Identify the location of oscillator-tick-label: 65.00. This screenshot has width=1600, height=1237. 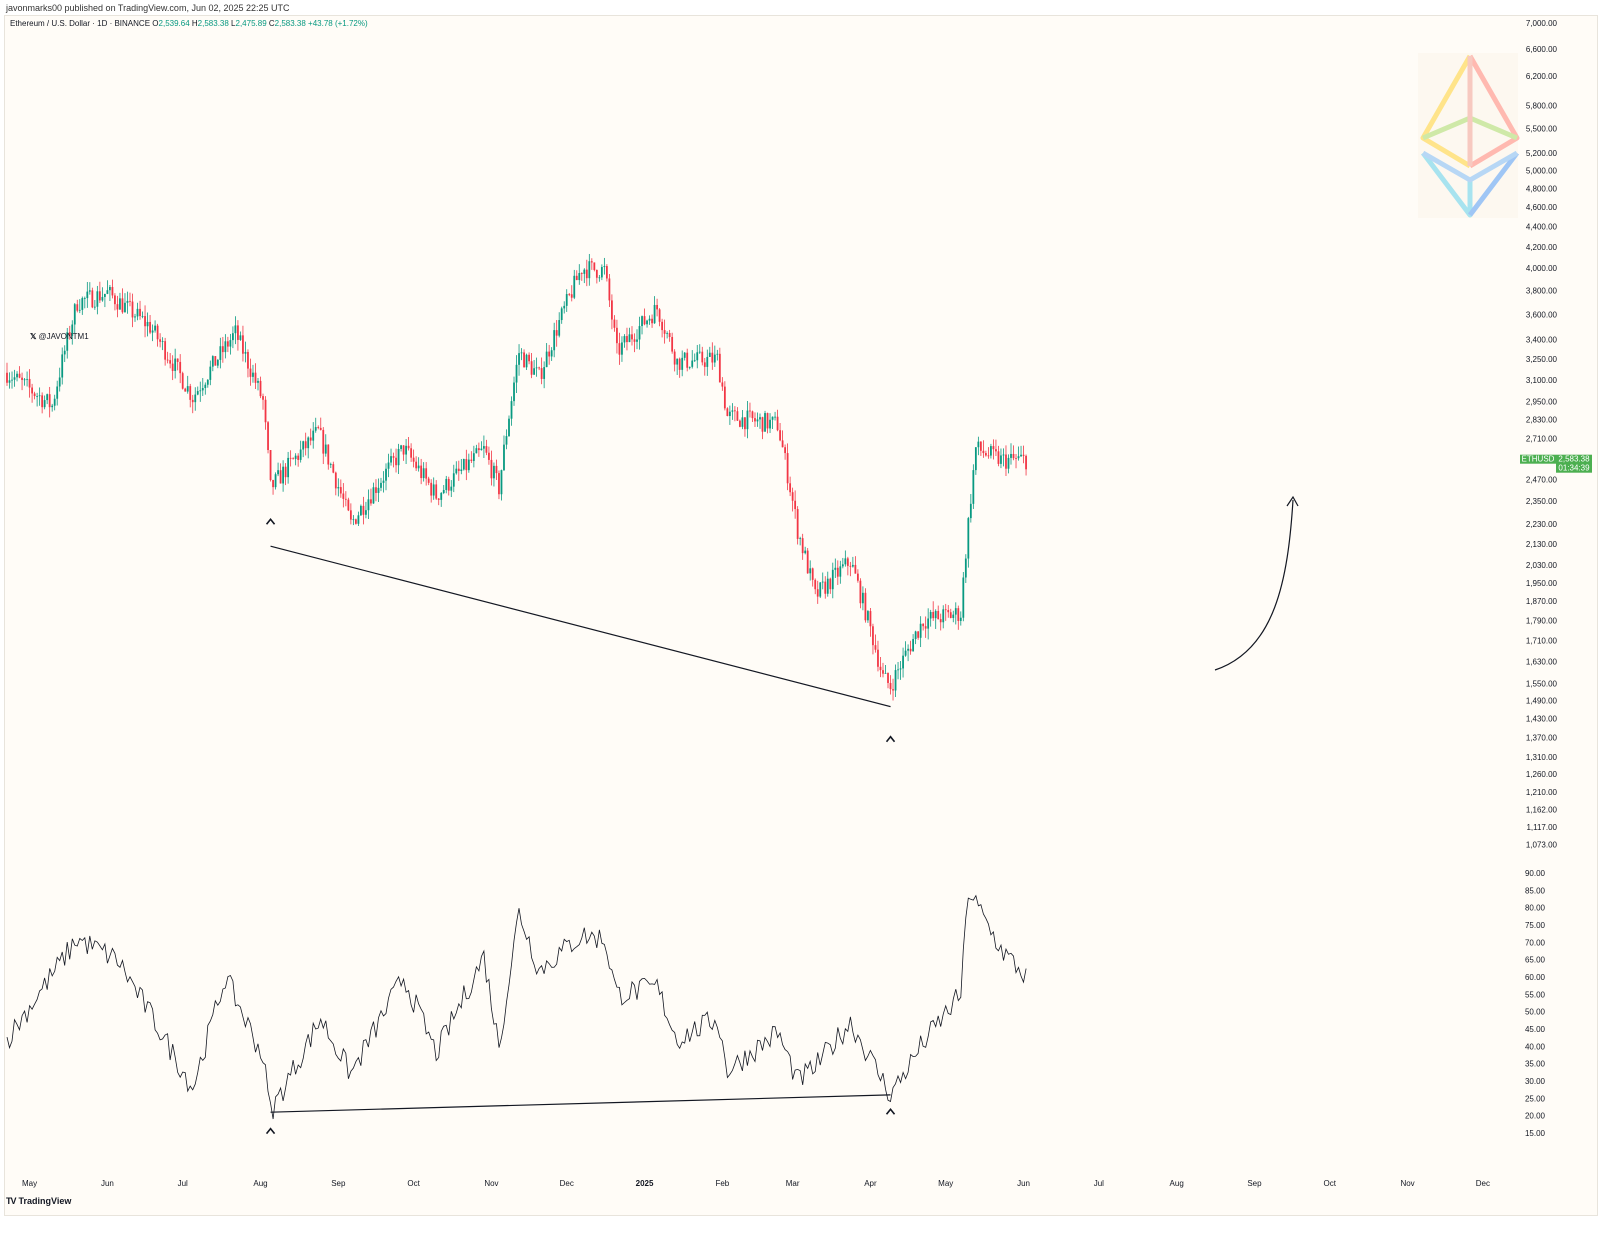
(1535, 960).